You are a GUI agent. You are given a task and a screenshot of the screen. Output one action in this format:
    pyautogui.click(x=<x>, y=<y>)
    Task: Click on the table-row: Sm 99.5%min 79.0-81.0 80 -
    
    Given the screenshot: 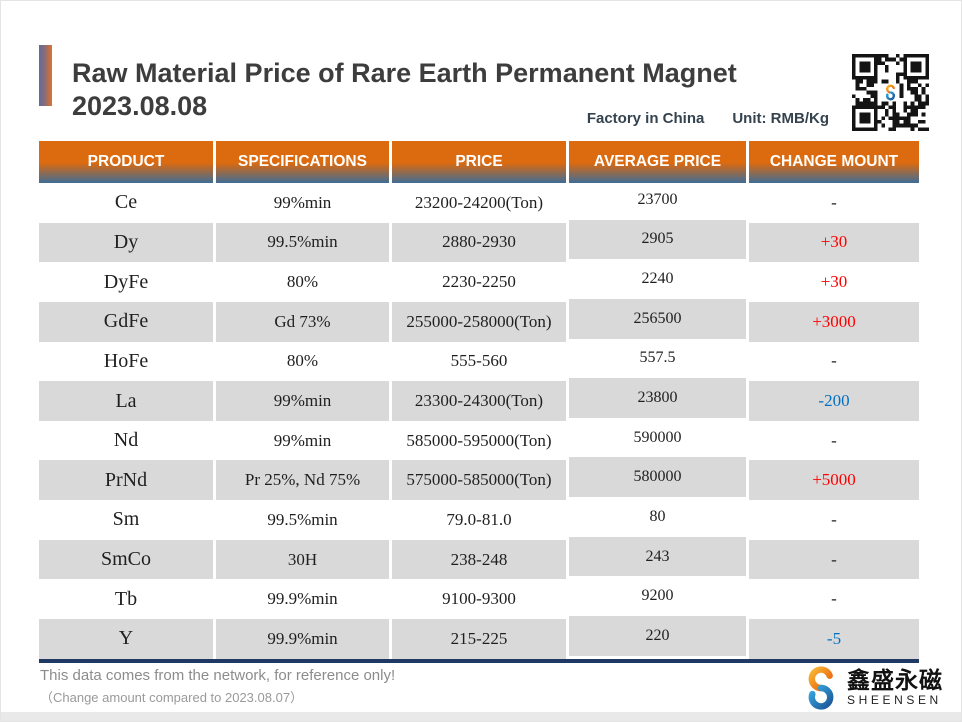 What is the action you would take?
    pyautogui.click(x=479, y=520)
    